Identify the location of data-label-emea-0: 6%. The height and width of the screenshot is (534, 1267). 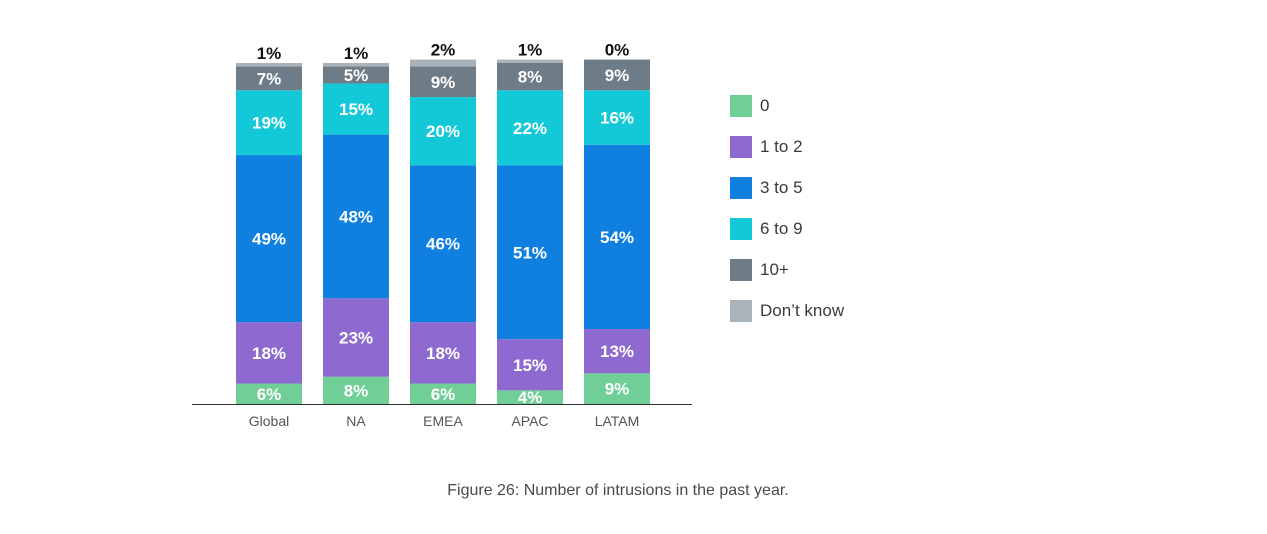
(443, 394).